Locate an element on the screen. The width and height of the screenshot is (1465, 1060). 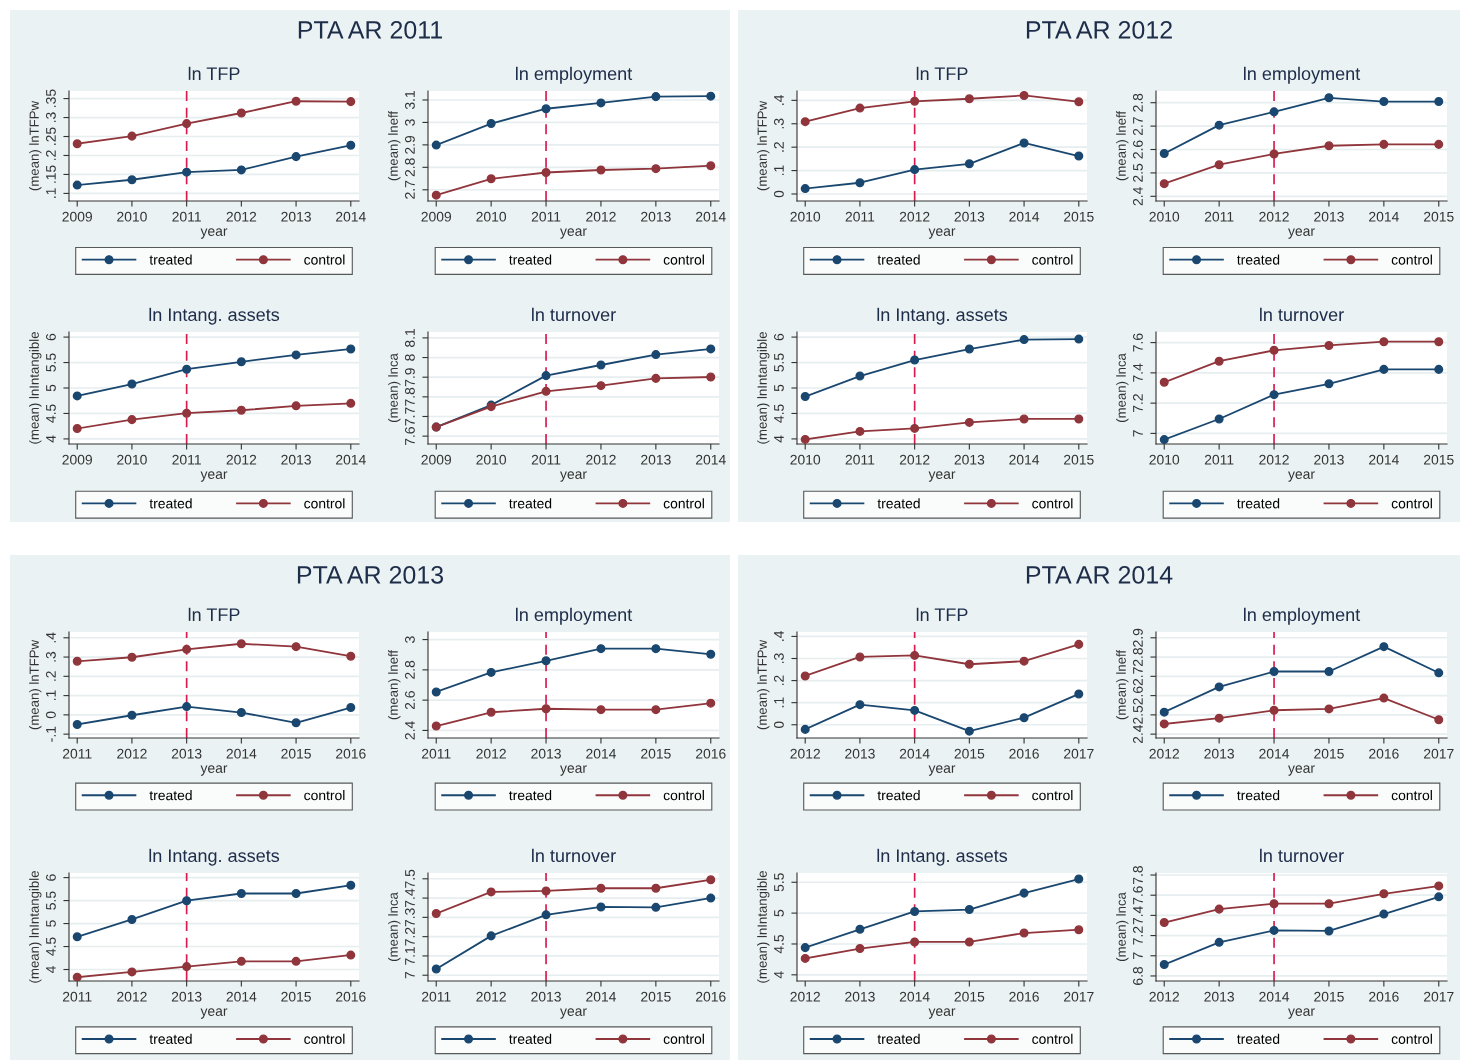
y-tick-label: 0 is located at coordinates (779, 725).